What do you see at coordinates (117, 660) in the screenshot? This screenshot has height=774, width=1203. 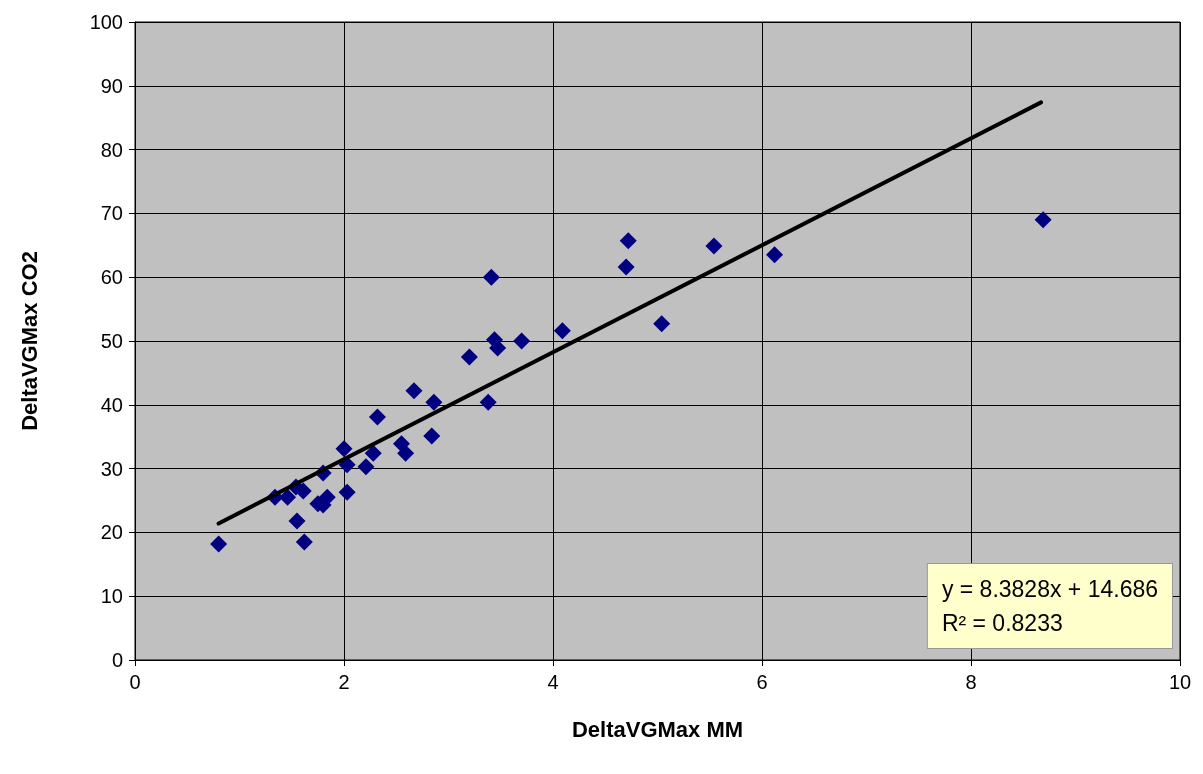 I see `y-tick-label: 0` at bounding box center [117, 660].